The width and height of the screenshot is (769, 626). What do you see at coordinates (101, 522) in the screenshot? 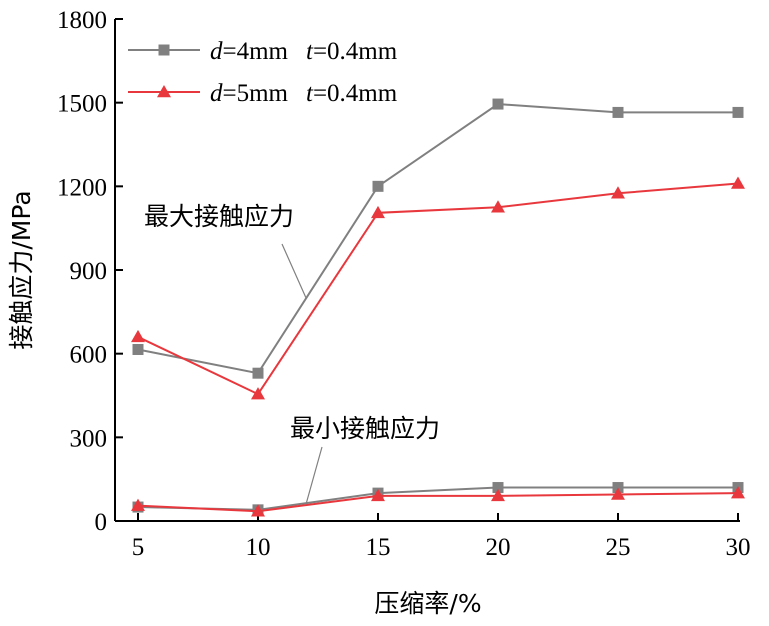
I see `y-tick-label: 0` at bounding box center [101, 522].